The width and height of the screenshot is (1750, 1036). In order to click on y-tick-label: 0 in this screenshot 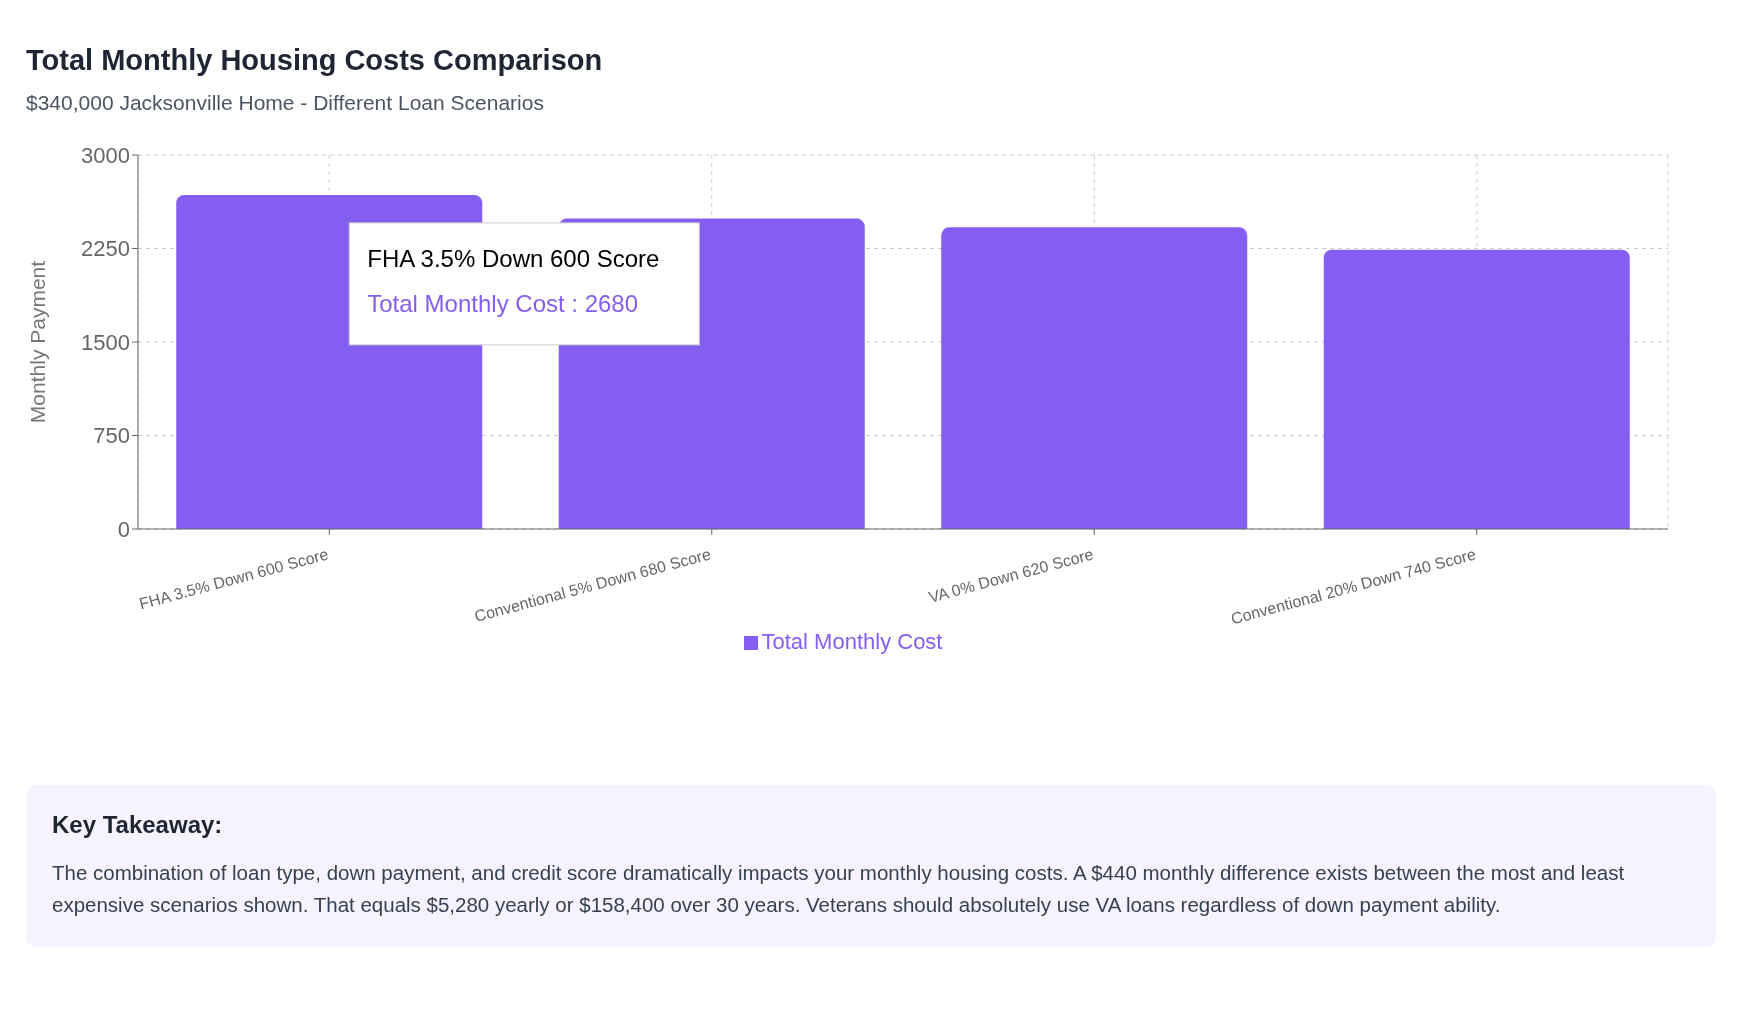, I will do `click(123, 529)`.